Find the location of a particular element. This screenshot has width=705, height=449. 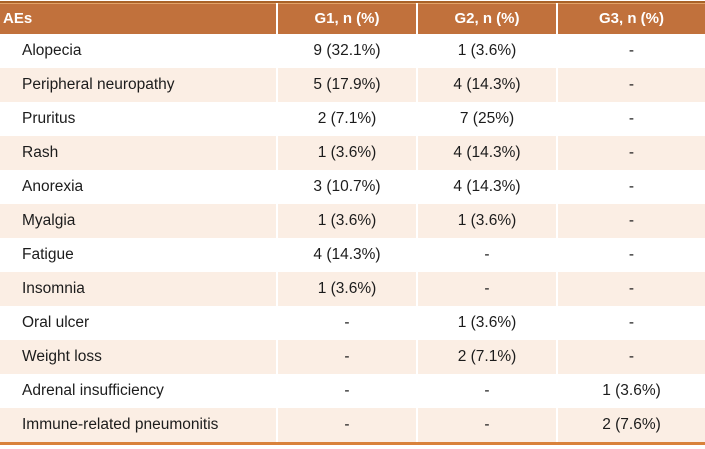

table-row: Alopecia 9 (32.1%) 1 (3.6%) - is located at coordinates (352, 51).